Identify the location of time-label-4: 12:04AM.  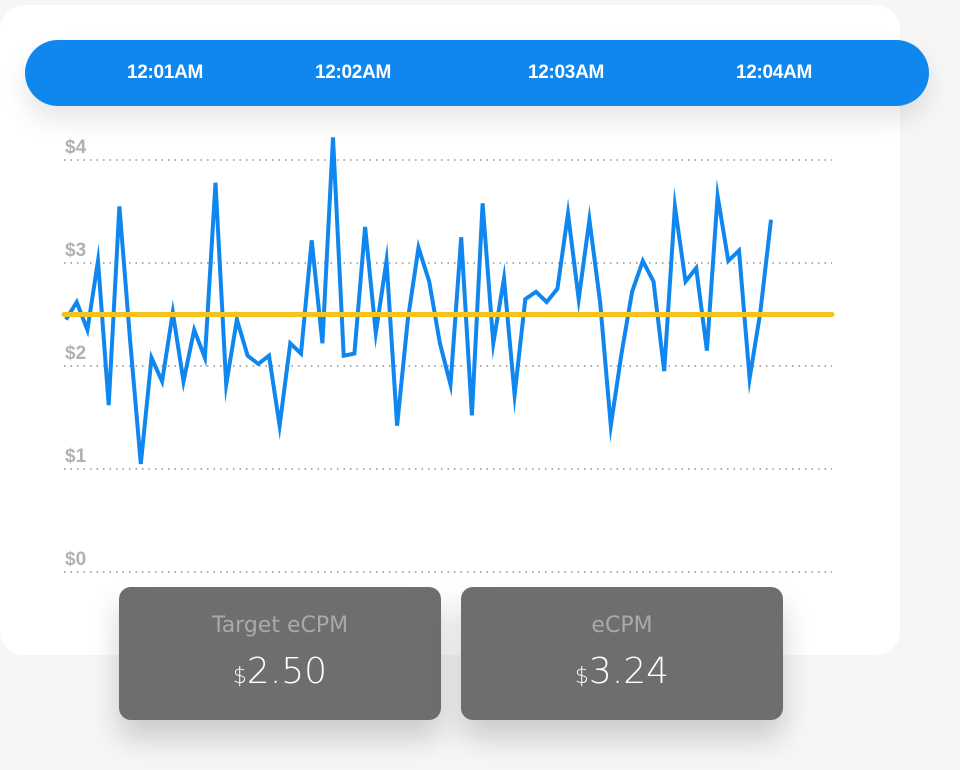
(774, 72).